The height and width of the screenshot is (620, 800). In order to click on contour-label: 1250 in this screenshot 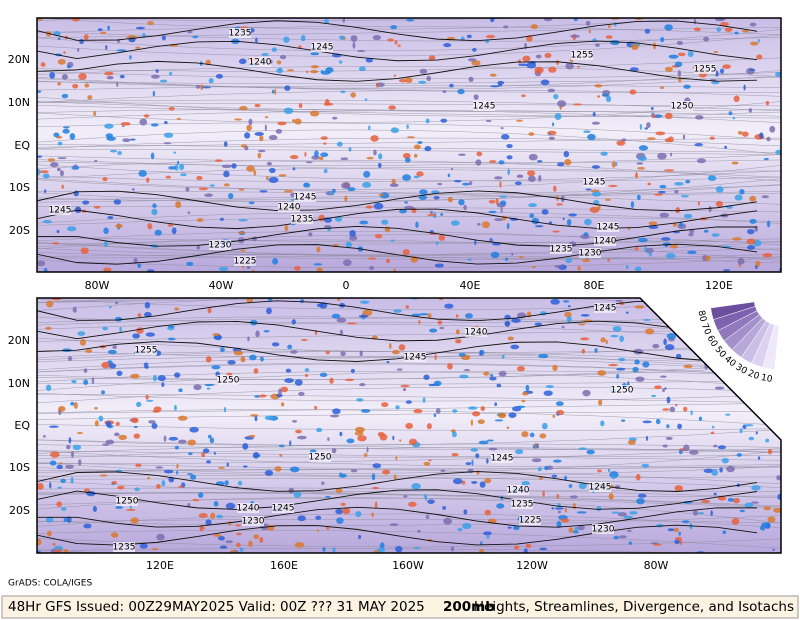, I will do `click(622, 391)`.